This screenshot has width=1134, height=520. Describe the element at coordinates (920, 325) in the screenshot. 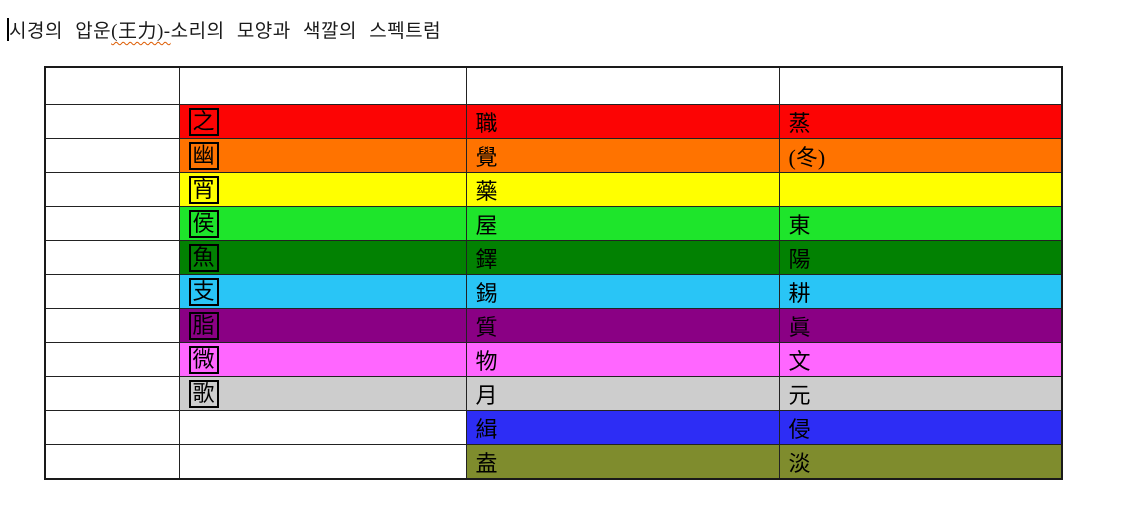

I see `table-cell: 眞` at that location.